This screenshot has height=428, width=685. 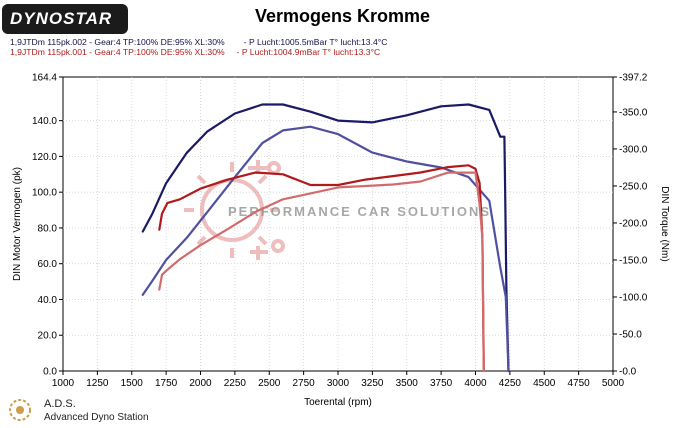 What do you see at coordinates (200, 383) in the screenshot?
I see `x-tick-label: 2000` at bounding box center [200, 383].